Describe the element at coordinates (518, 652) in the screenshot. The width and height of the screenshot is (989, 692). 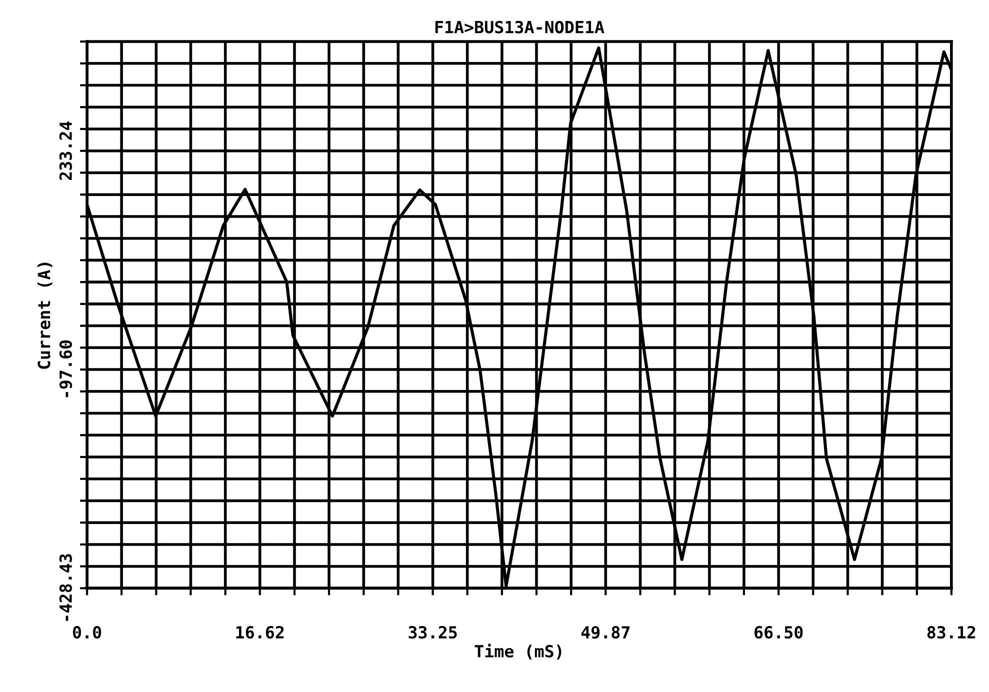
I see `x-axis-title: Time (mS)` at that location.